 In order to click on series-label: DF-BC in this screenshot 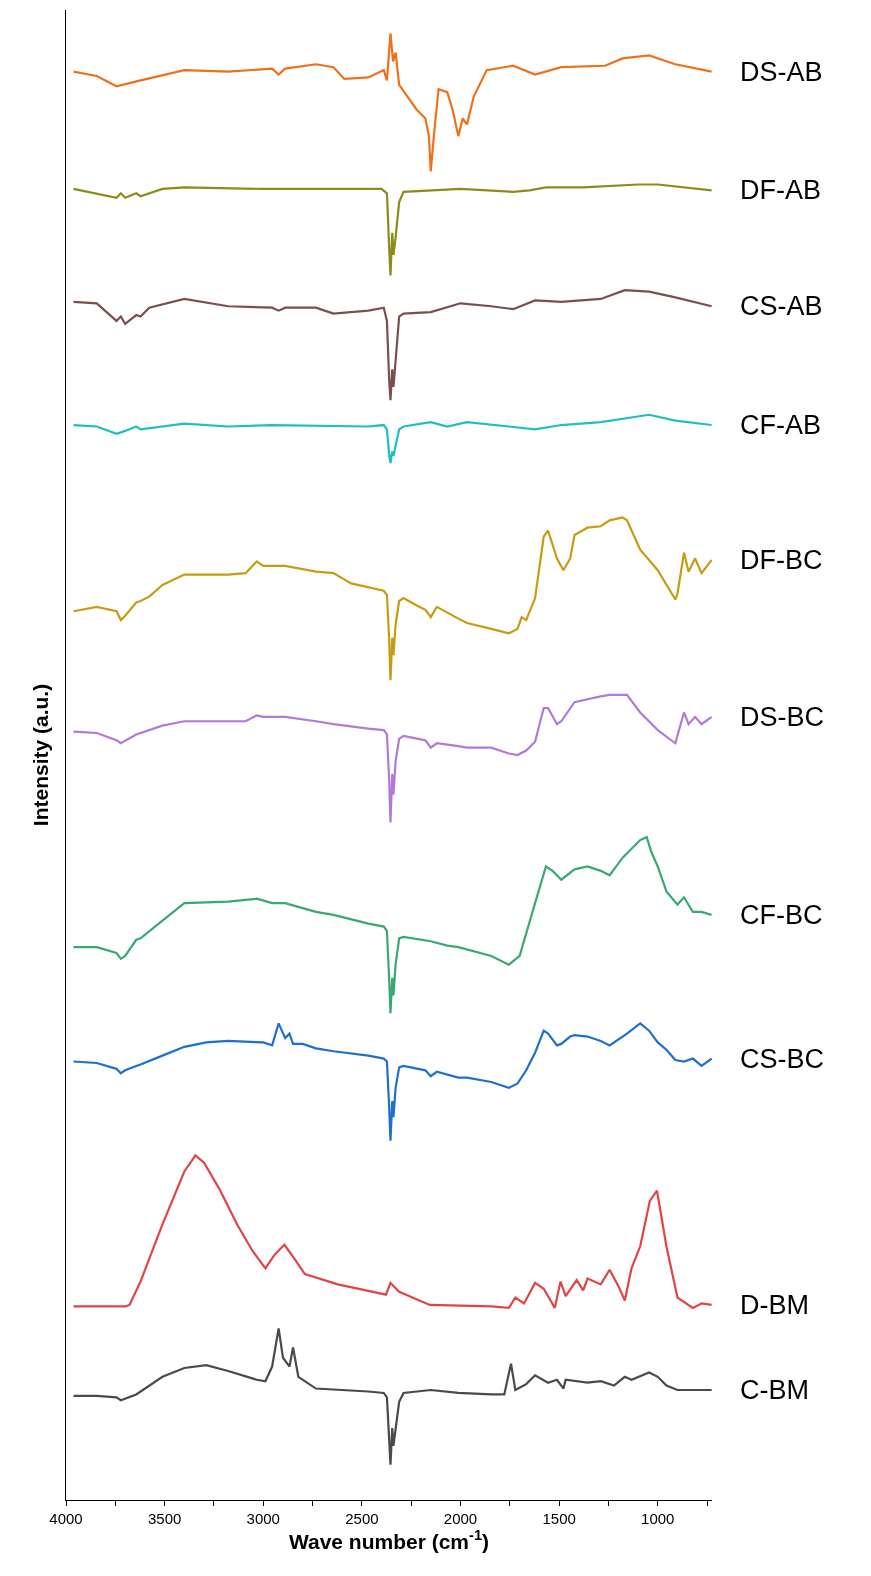, I will do `click(781, 560)`.